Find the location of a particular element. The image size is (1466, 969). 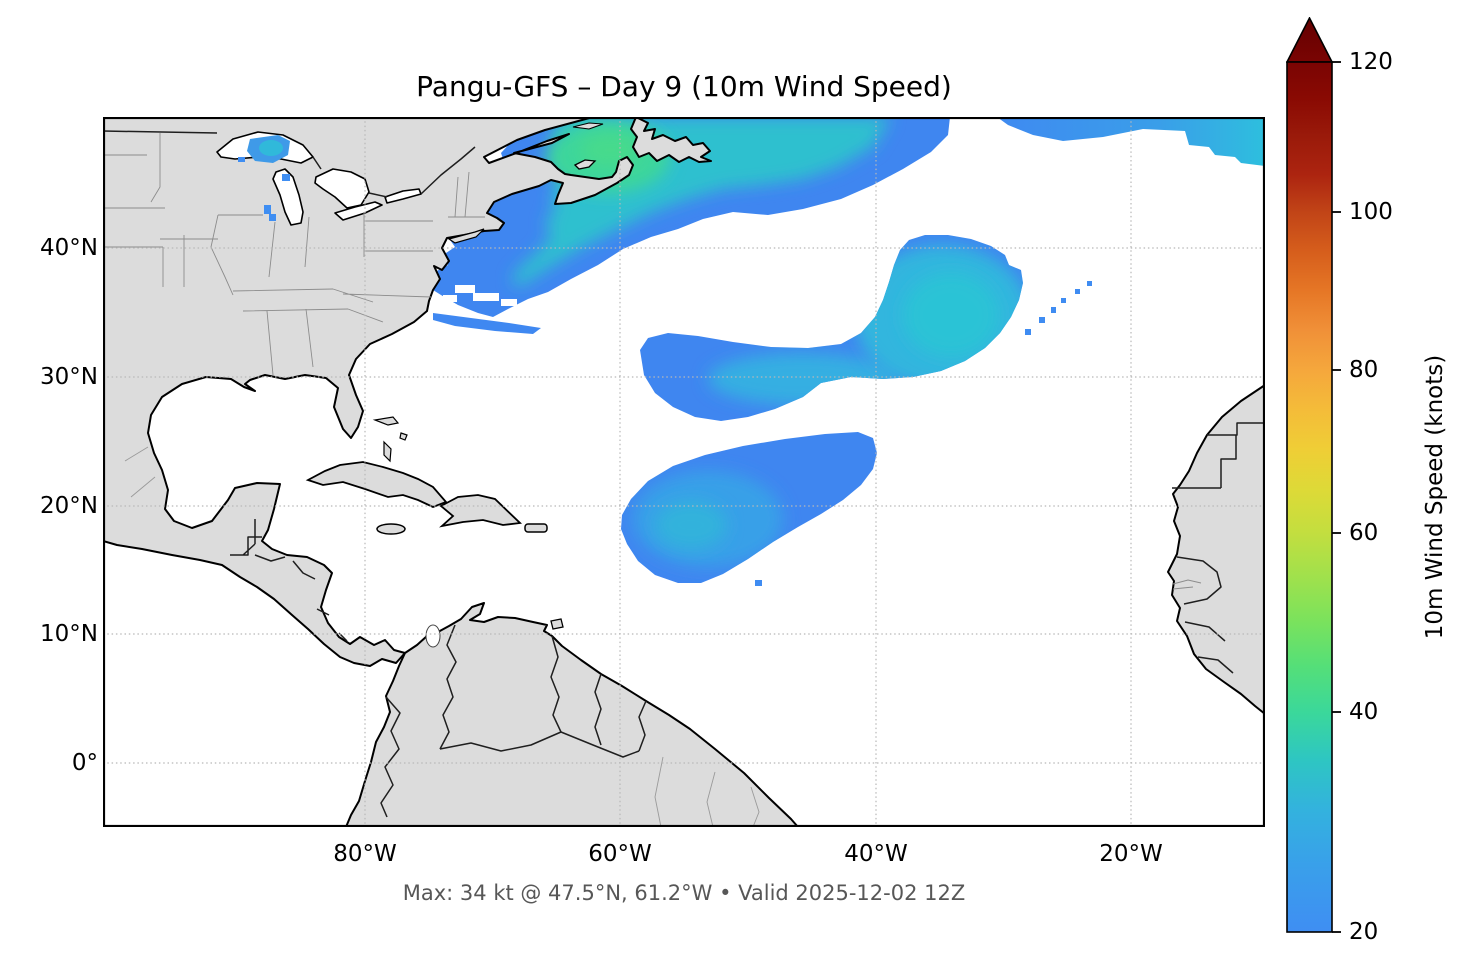

lake-erie is located at coordinates (358, 211).